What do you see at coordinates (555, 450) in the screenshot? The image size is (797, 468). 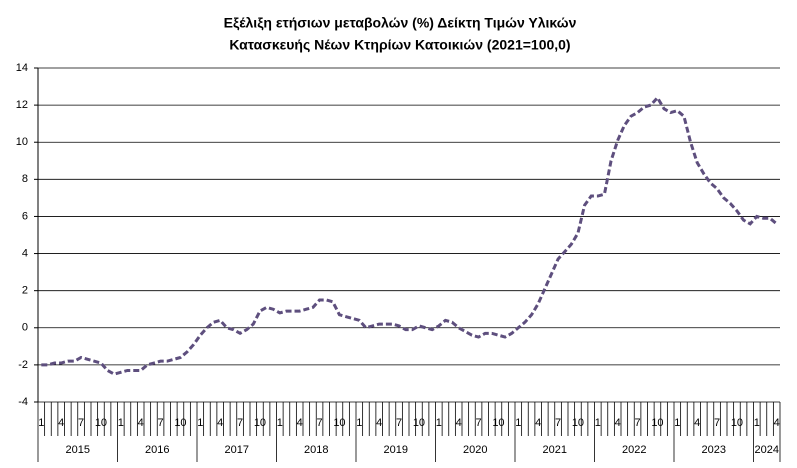 I see `year-label: 2021` at bounding box center [555, 450].